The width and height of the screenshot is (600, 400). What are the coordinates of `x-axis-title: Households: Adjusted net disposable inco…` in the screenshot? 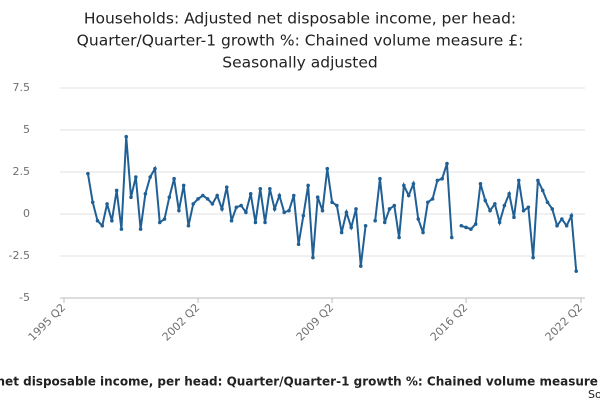 It's located at (300, 382).